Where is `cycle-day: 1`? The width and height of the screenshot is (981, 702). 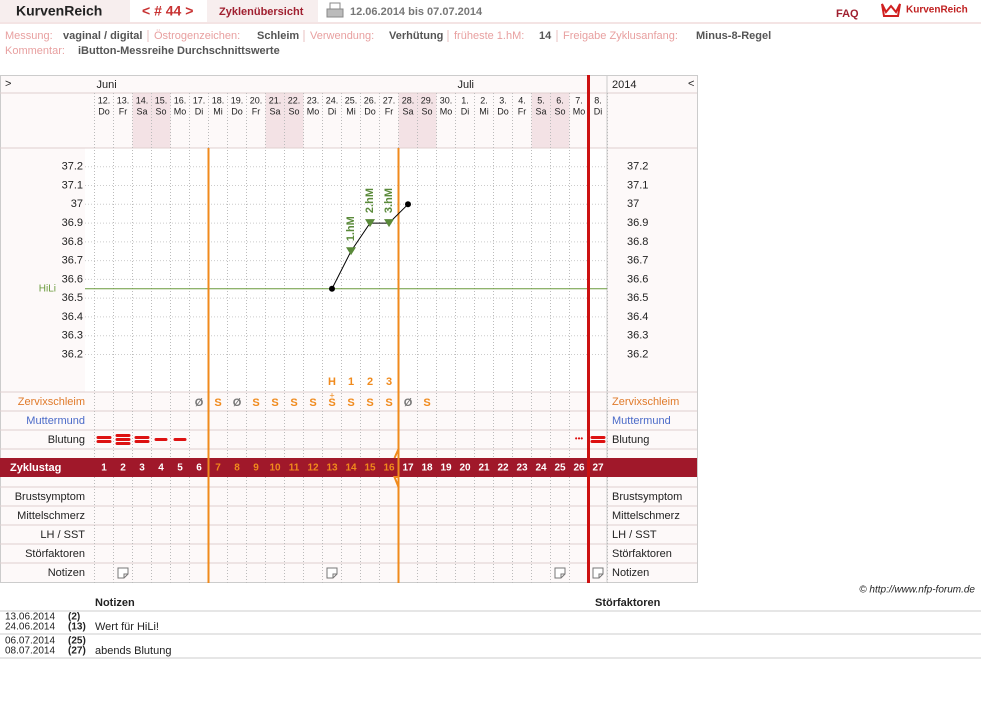 cycle-day: 1 is located at coordinates (104, 468).